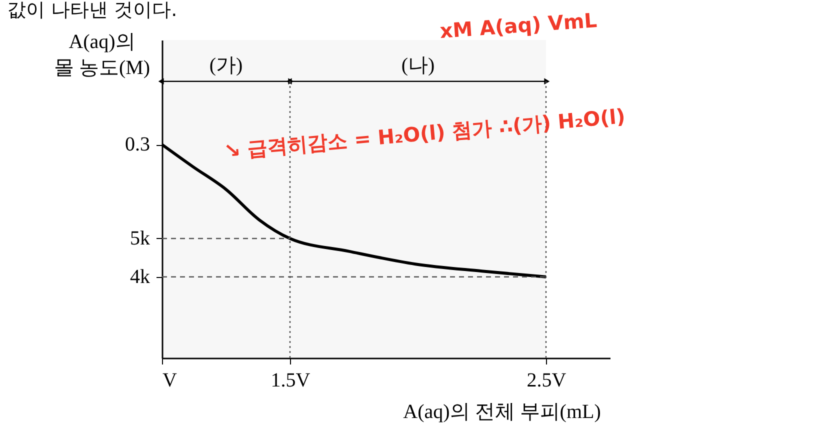 Image resolution: width=830 pixels, height=430 pixels. Describe the element at coordinates (140, 277) in the screenshot. I see `ref-line-label: 4k` at that location.